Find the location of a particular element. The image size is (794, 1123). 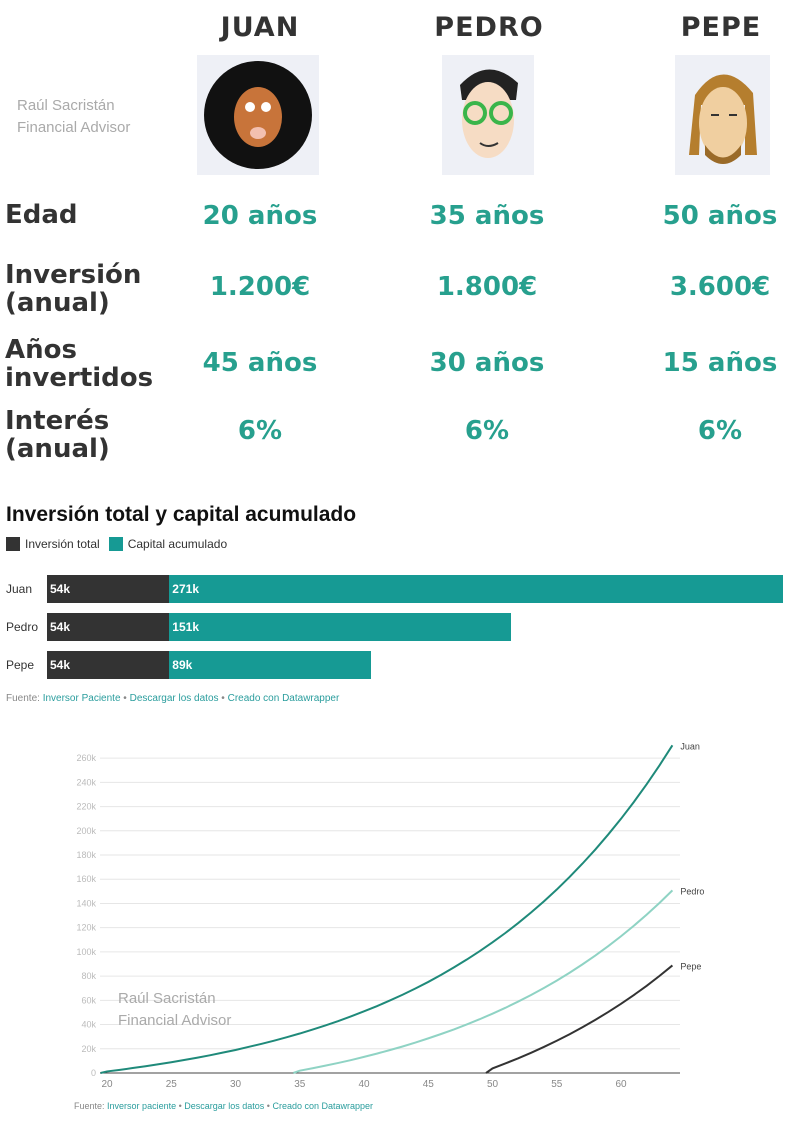

bar-chart-legend: Inversión total Capital acumulado is located at coordinates (116, 544).